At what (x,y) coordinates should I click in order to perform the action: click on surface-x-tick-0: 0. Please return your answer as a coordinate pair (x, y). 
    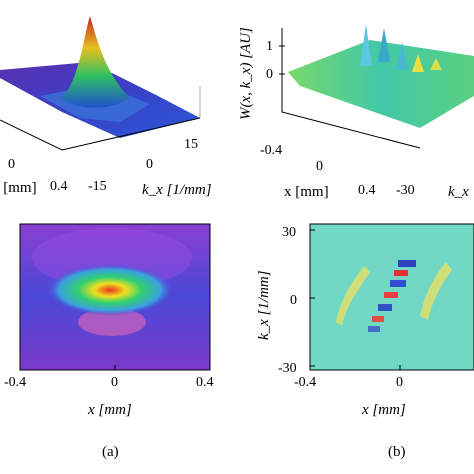
    Looking at the image, I should click on (11, 164).